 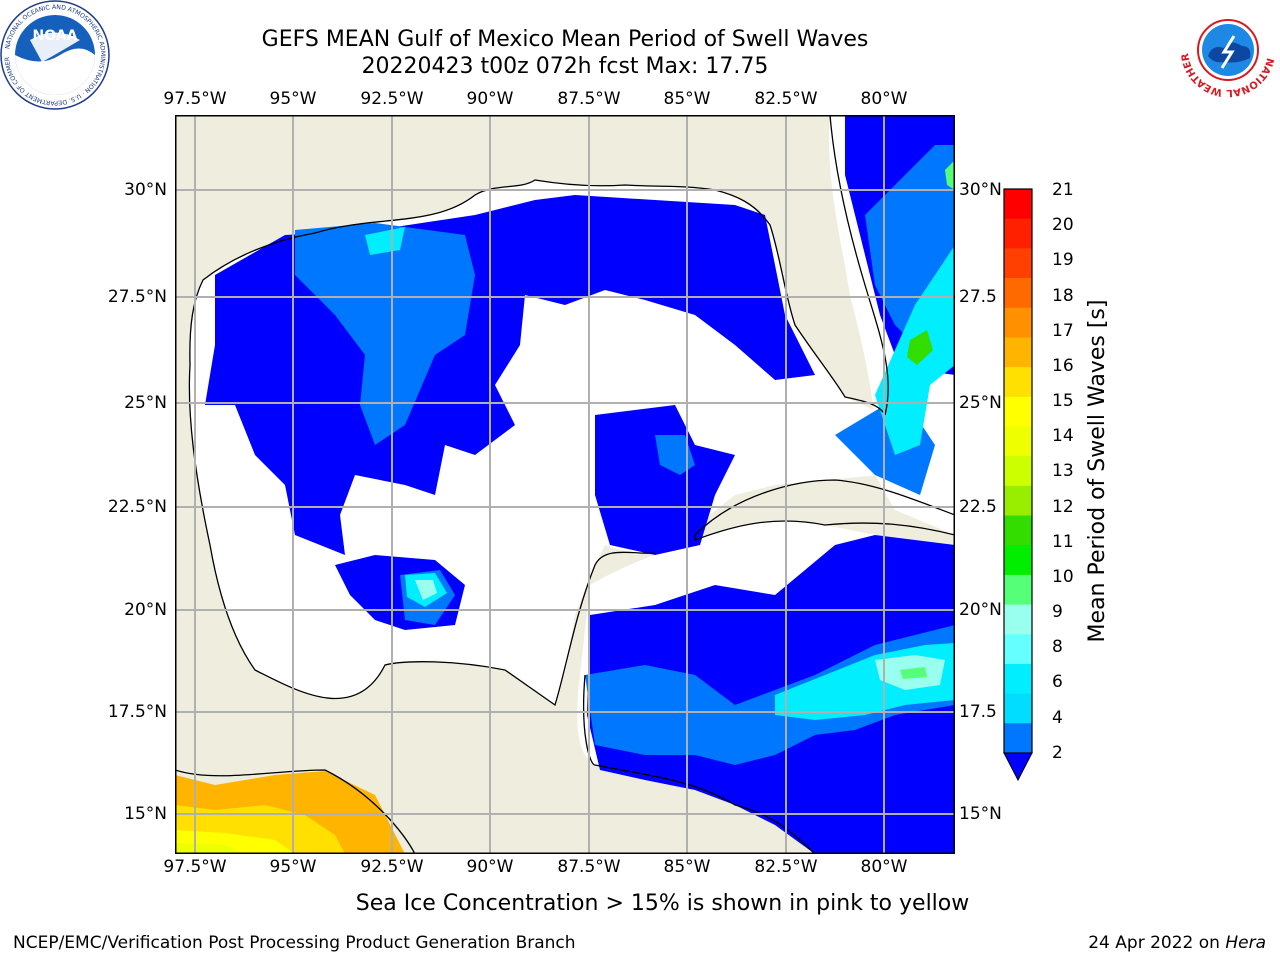 What do you see at coordinates (145, 190) in the screenshot?
I see `lat-tick-left: 30°N` at bounding box center [145, 190].